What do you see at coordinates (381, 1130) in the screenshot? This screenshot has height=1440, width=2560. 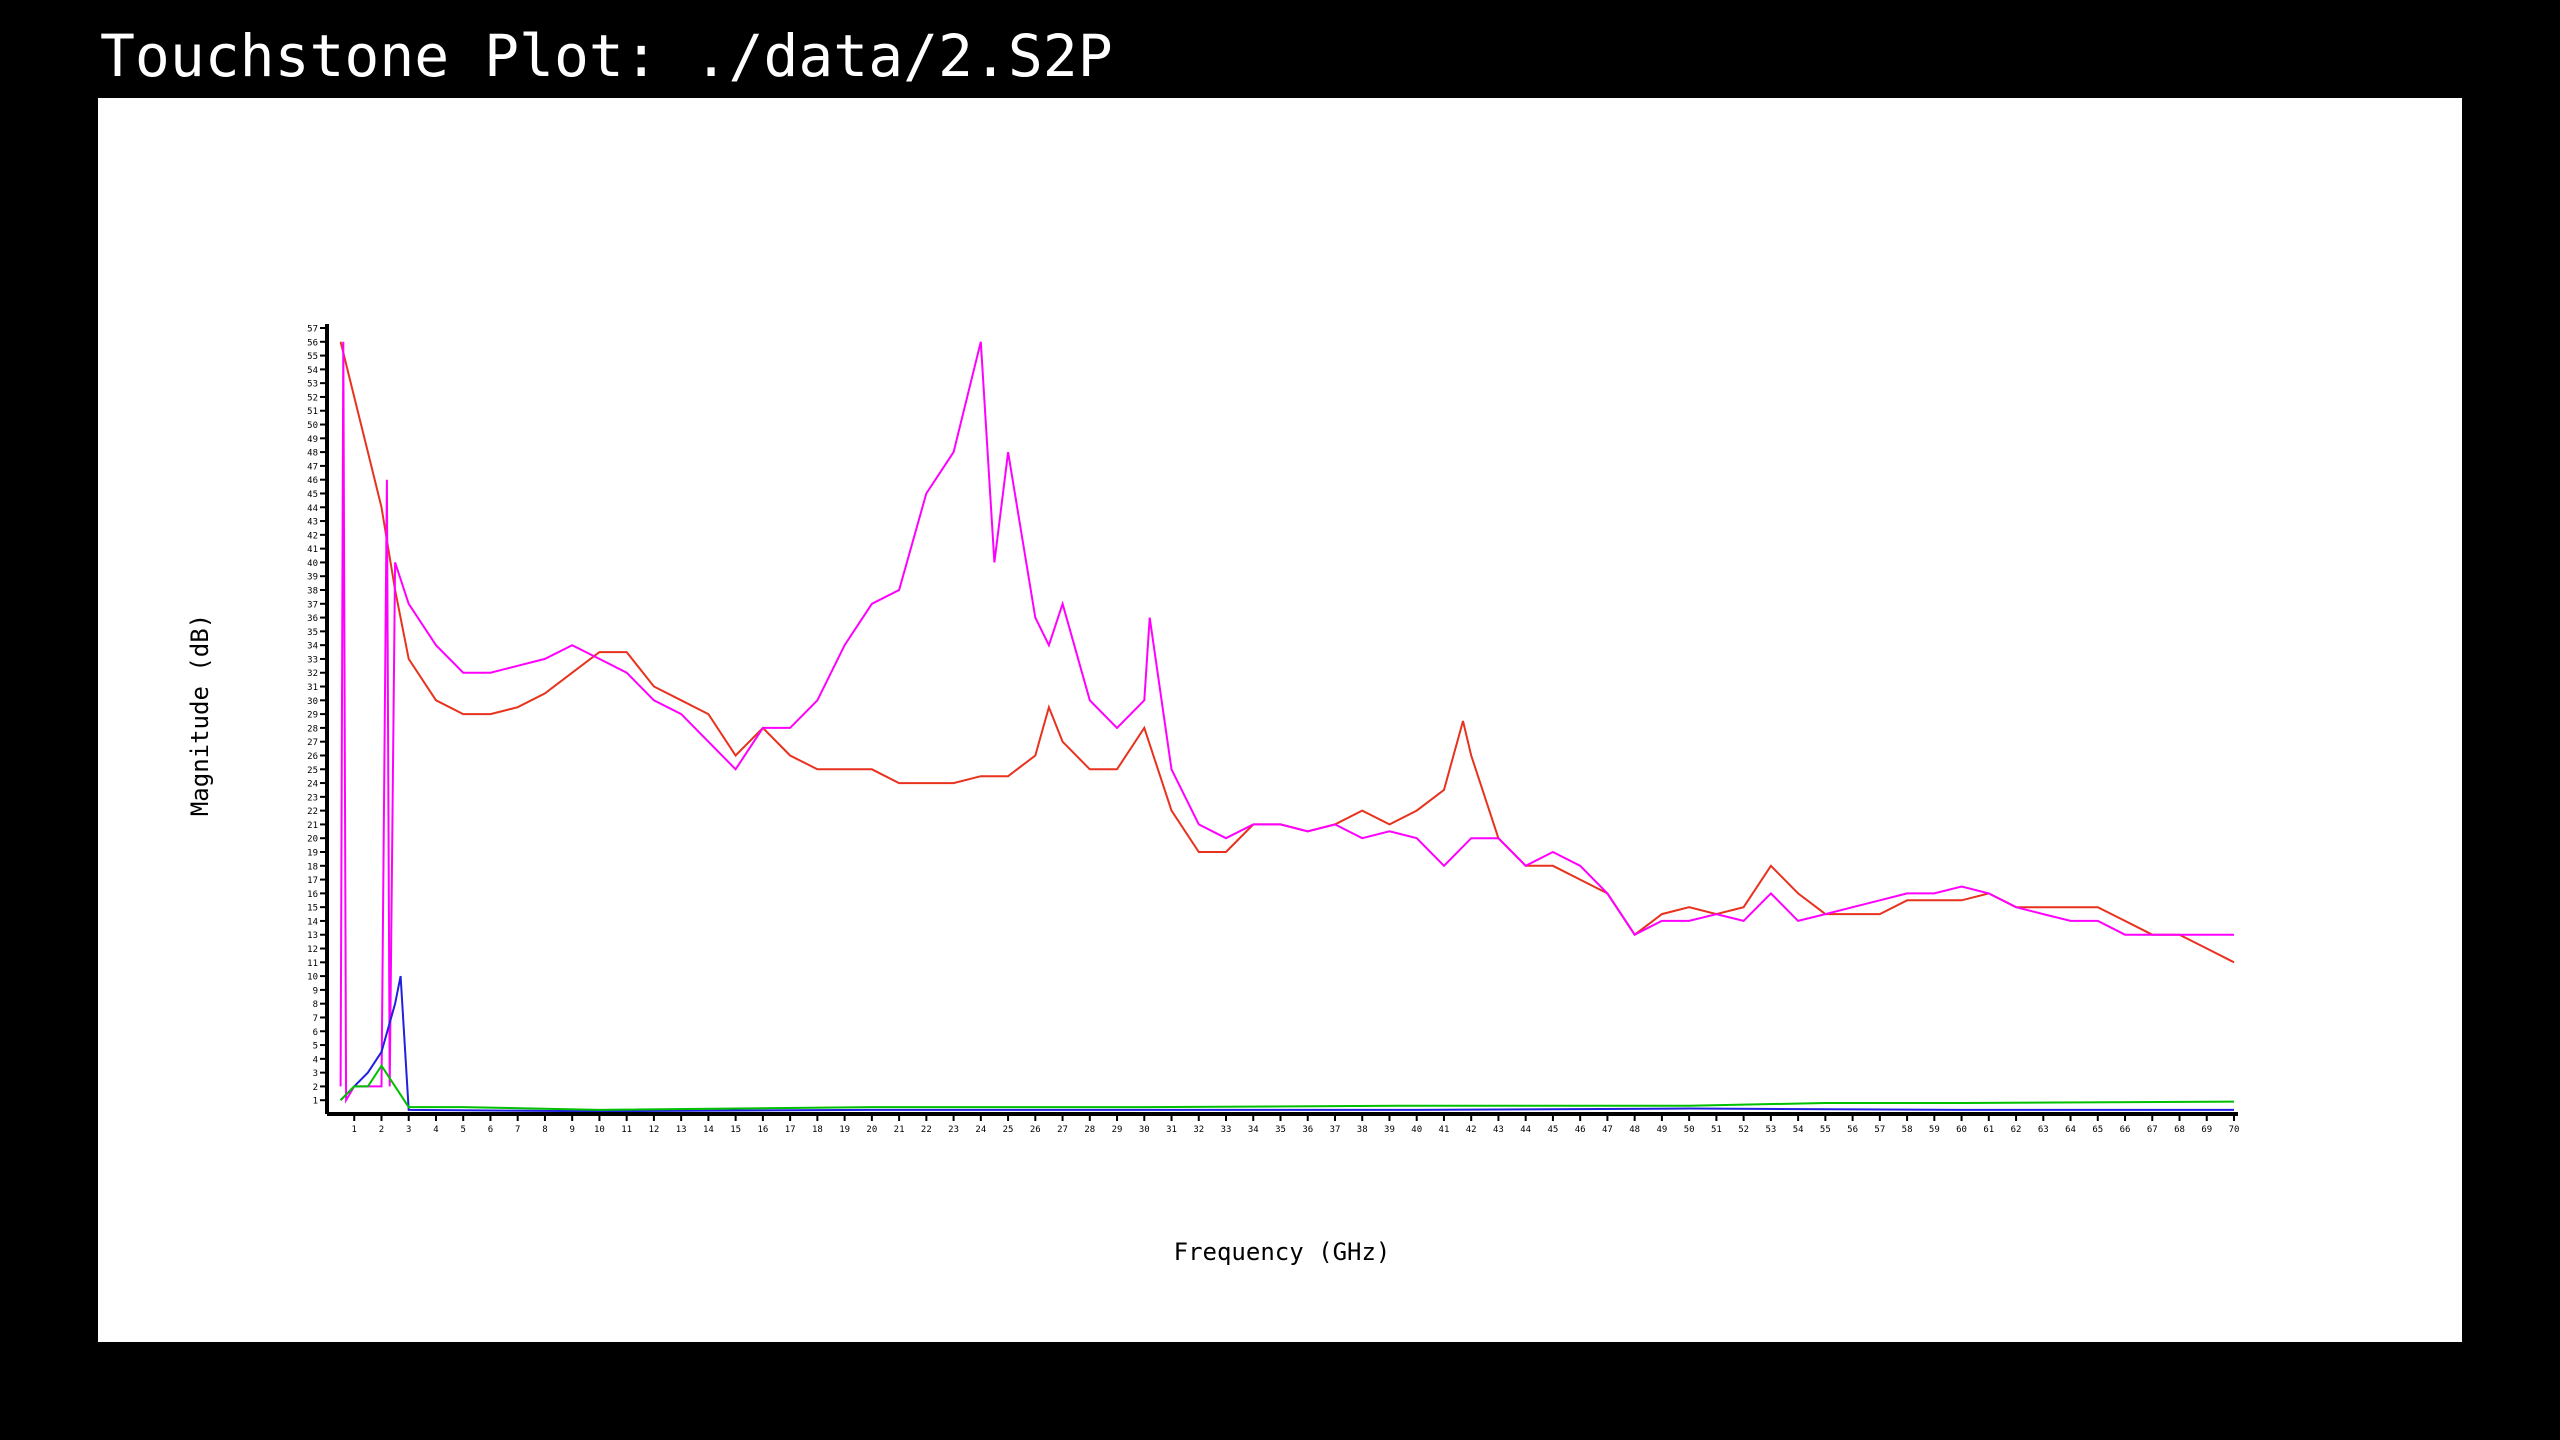 I see `x-tick-label: 2` at bounding box center [381, 1130].